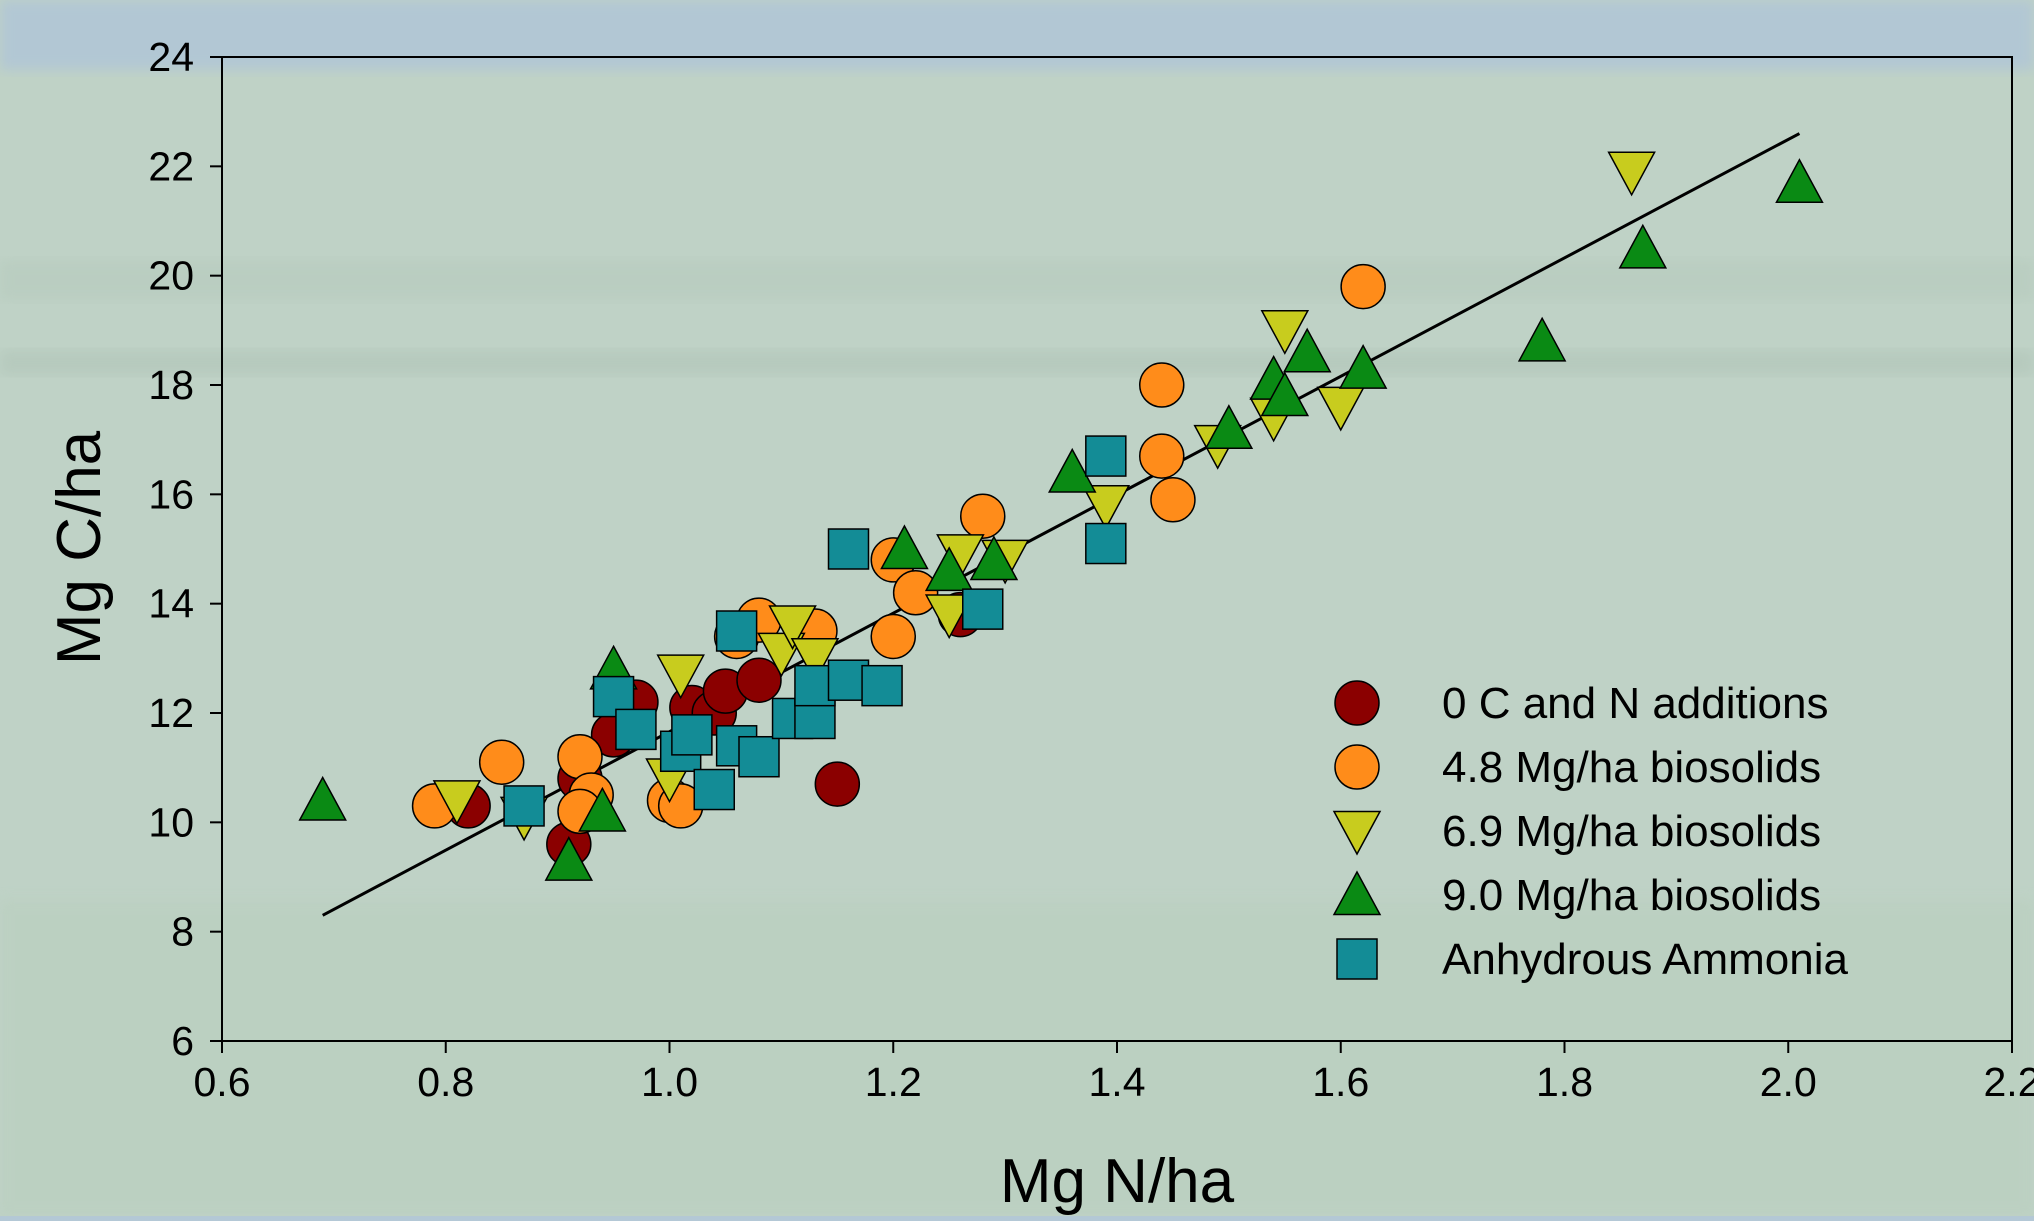 The image size is (2034, 1221). I want to click on y-axis-title: Mg C/ha, so click(79, 547).